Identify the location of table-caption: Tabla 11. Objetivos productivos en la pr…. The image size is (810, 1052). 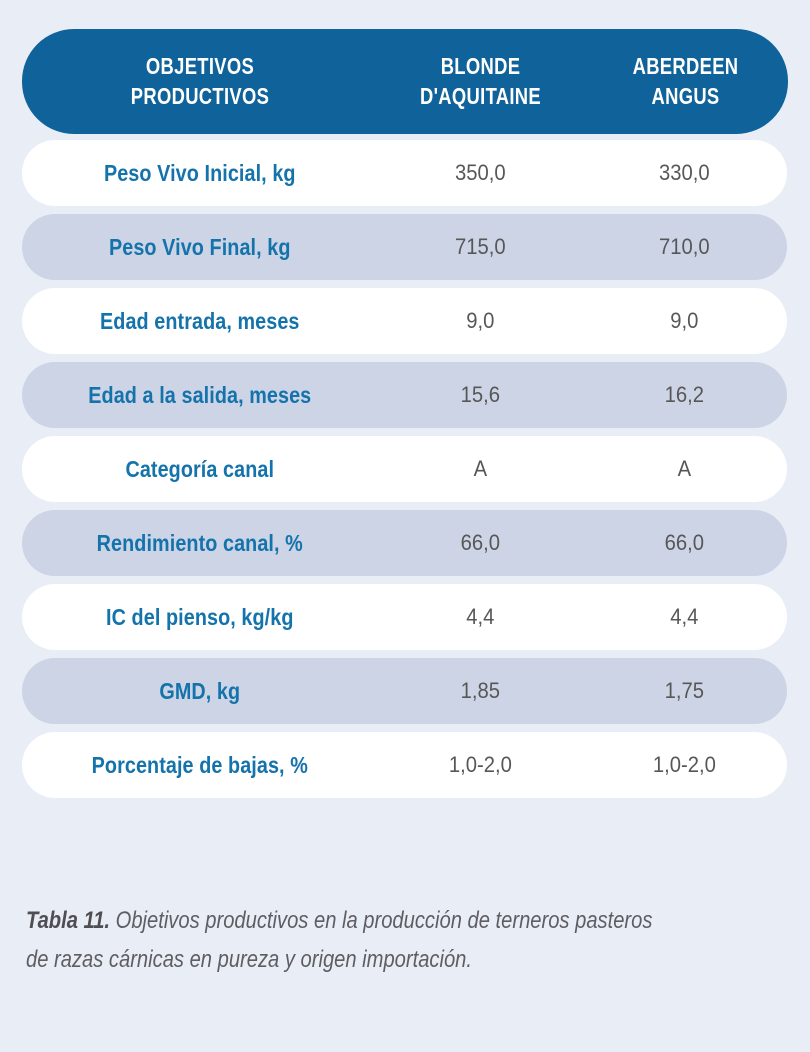
(345, 941).